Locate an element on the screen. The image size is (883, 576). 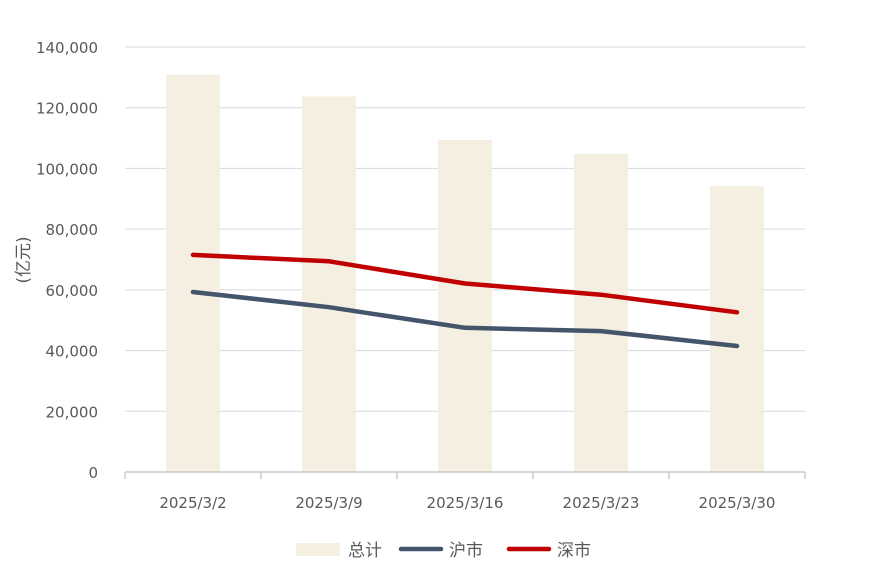
y-tick-label: 0 is located at coordinates (93, 473).